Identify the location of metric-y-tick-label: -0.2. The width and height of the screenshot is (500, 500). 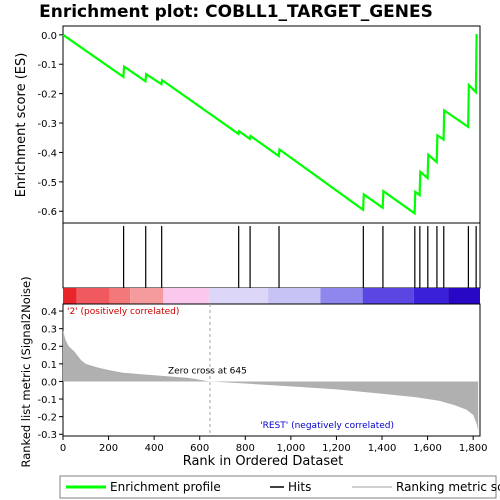
(47, 418).